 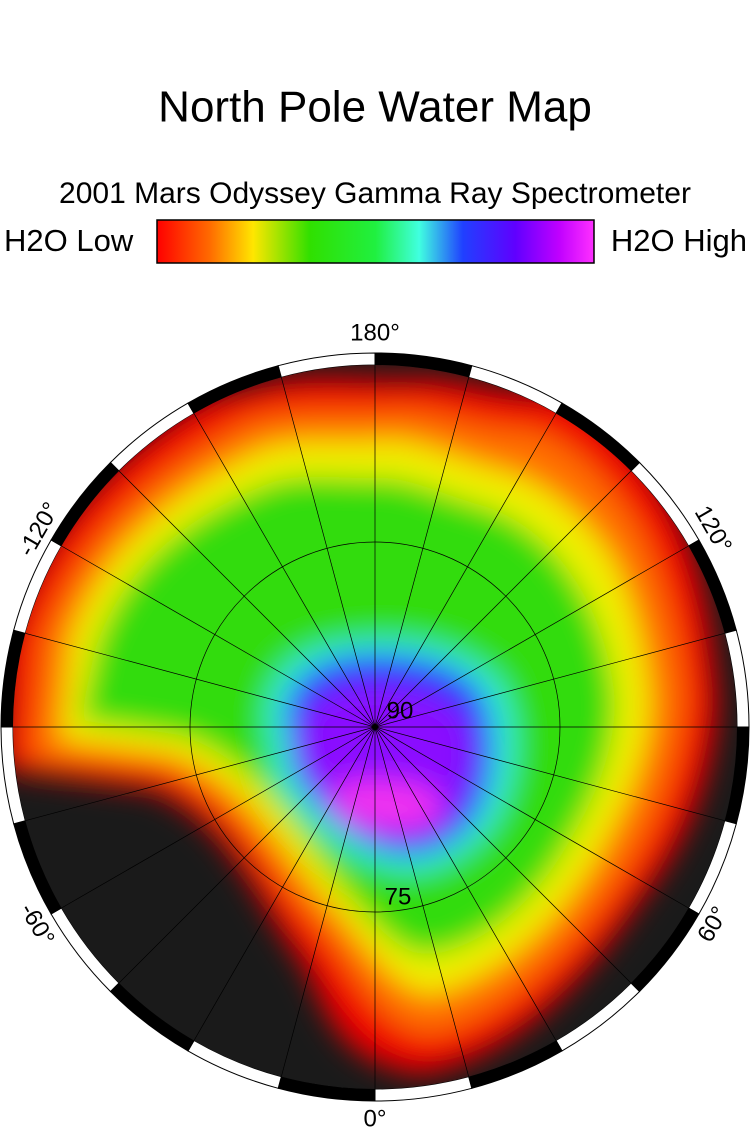 I want to click on latitude-label-ring: 75, so click(x=398, y=896).